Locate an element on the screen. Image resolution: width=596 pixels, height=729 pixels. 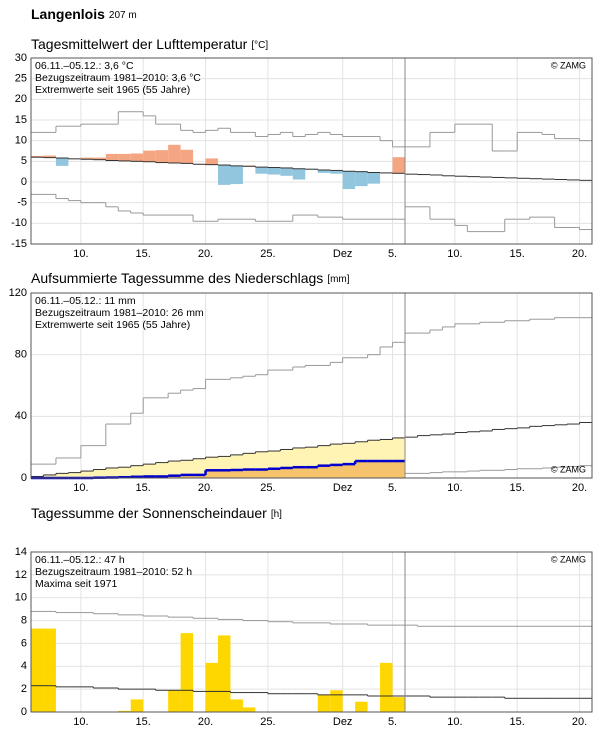
y-tick-label: 14 is located at coordinates (21, 552).